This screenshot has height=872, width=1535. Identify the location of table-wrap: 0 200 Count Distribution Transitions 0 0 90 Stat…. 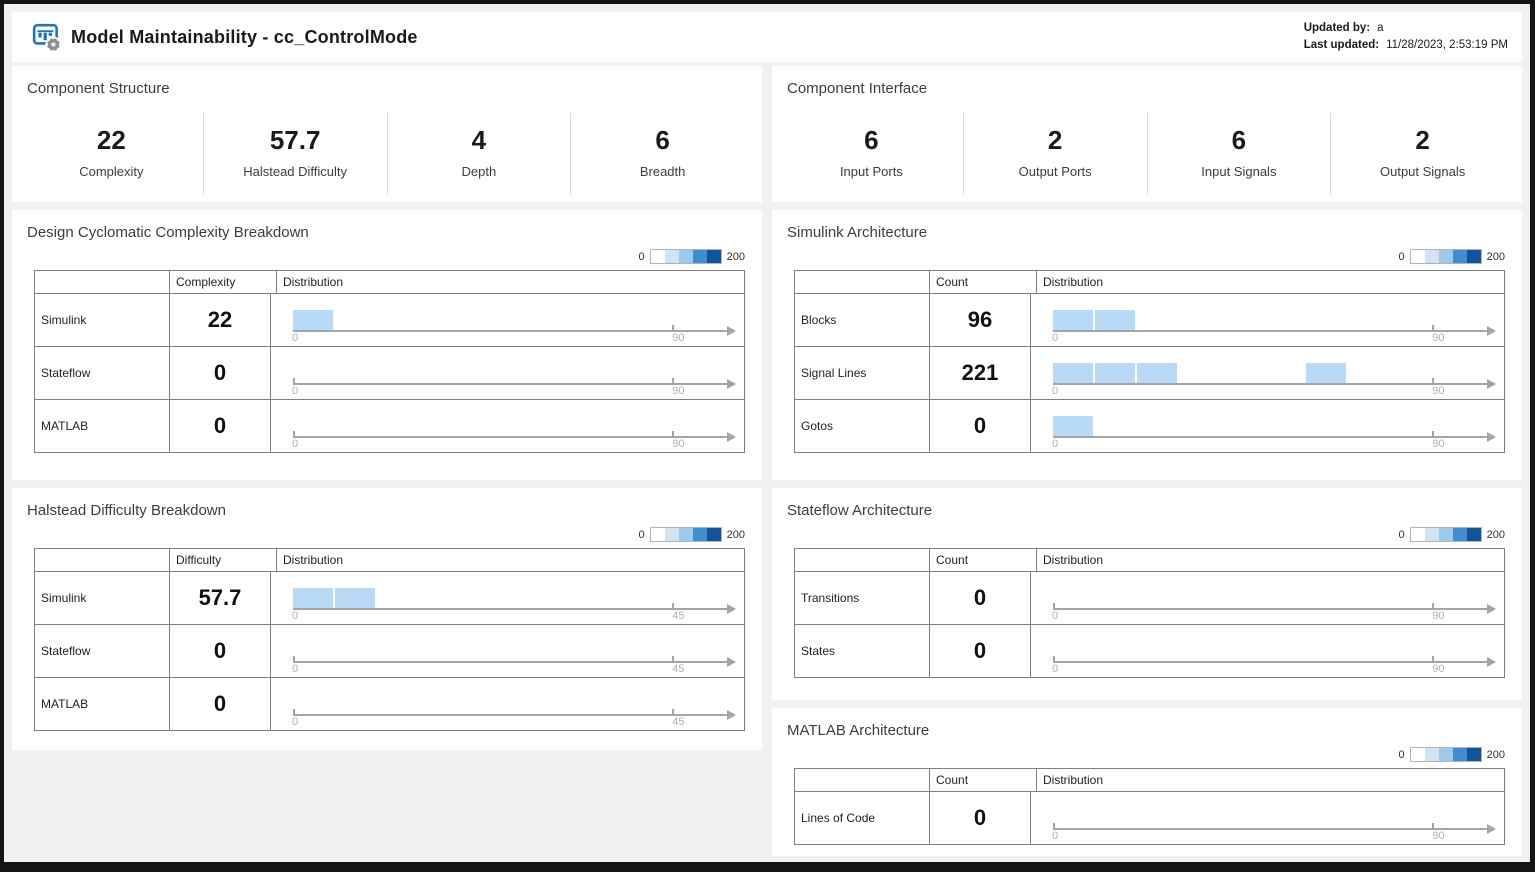
(1149, 602).